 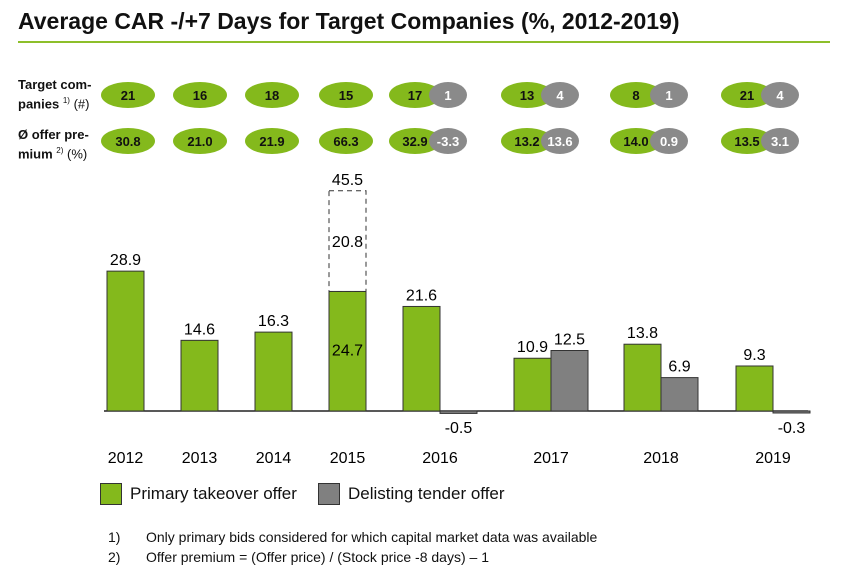 I want to click on offer-premium-pill-delisting-2018: 0.9, so click(x=669, y=141).